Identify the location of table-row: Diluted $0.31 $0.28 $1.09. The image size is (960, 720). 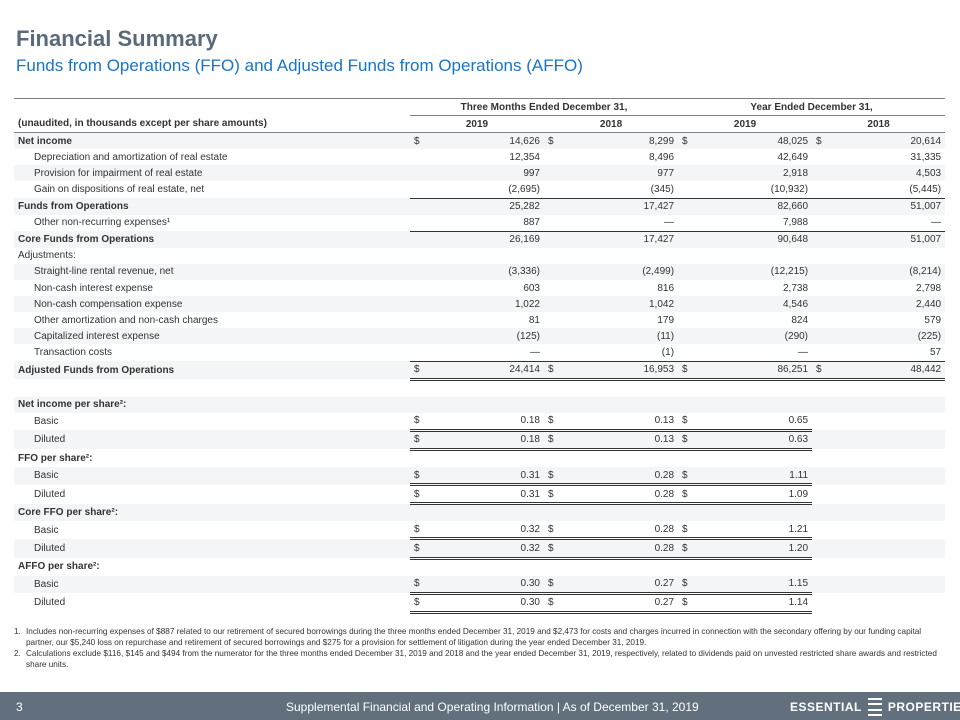
(479, 495).